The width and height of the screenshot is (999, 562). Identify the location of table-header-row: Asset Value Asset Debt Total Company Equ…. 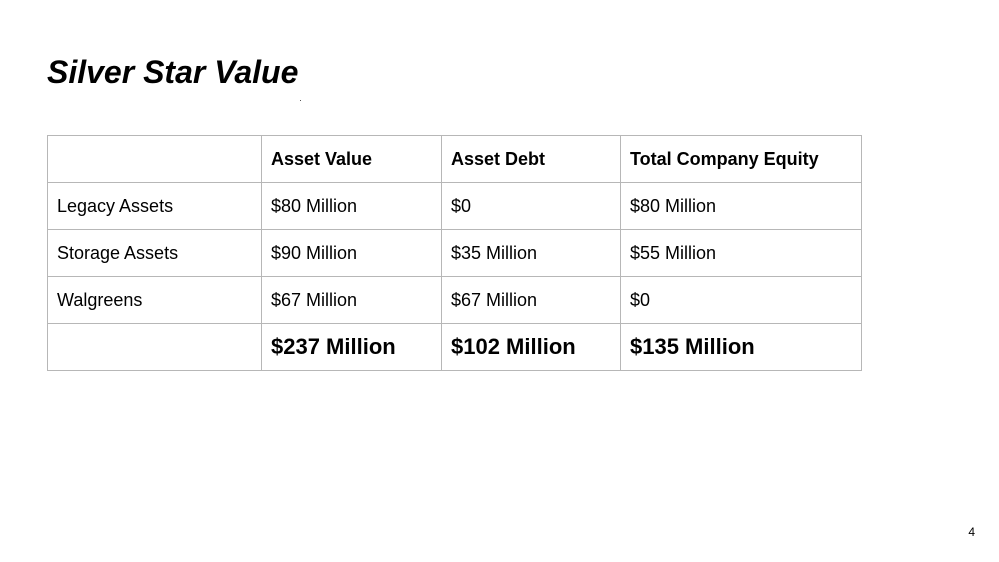
(454, 159).